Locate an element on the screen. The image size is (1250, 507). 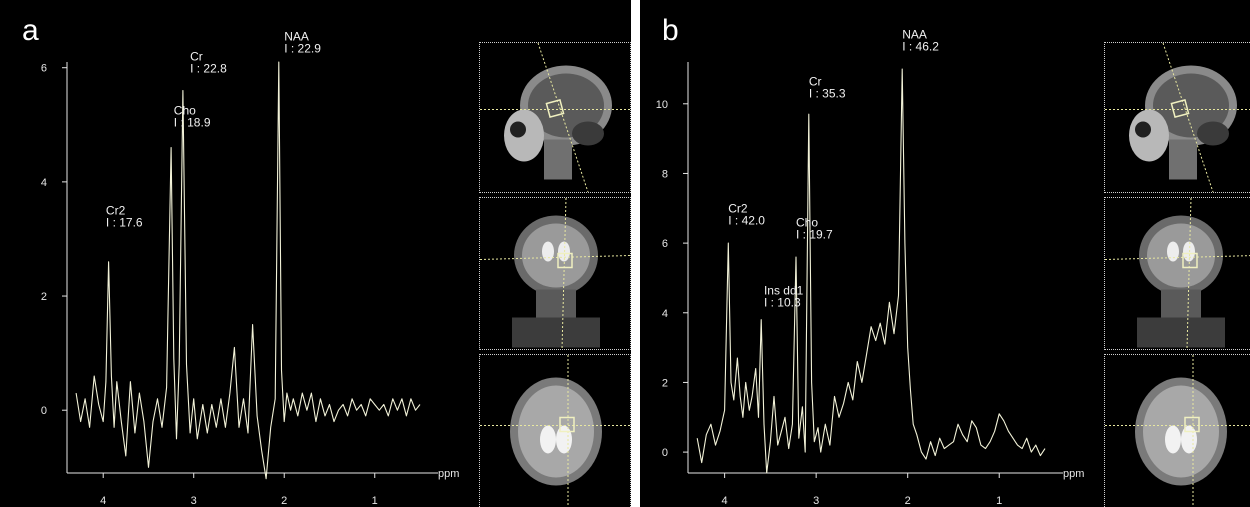
mri-axial-view-b is located at coordinates (1177, 430).